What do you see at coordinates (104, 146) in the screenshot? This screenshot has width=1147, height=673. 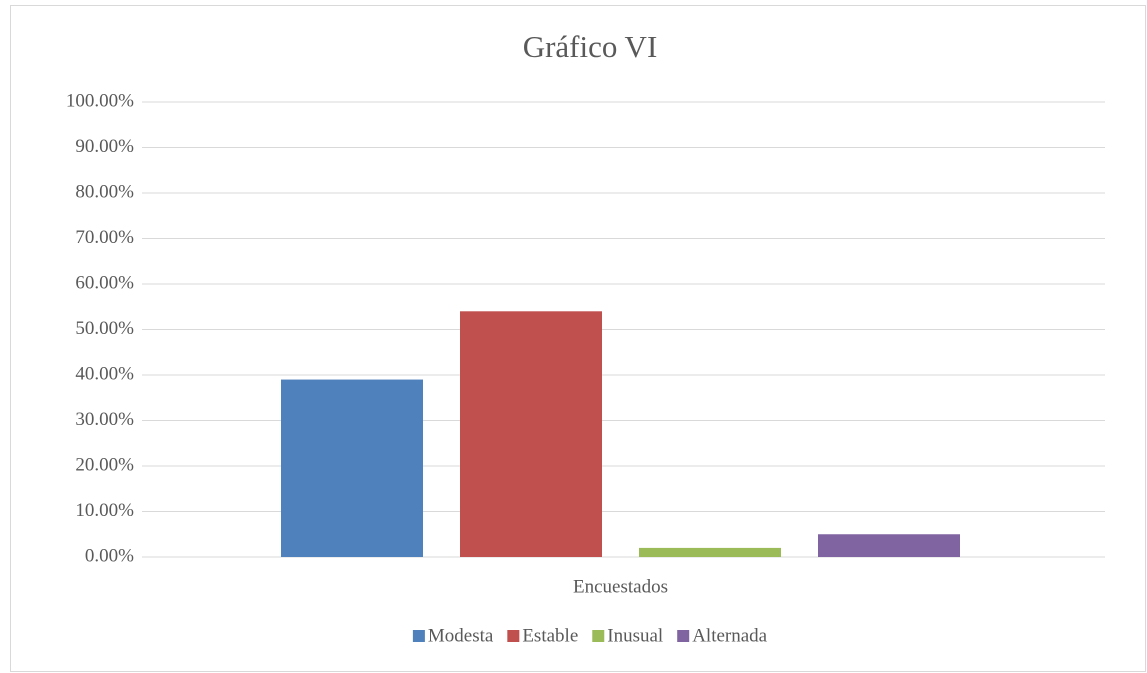 I see `y-tick-label: 90.00%` at bounding box center [104, 146].